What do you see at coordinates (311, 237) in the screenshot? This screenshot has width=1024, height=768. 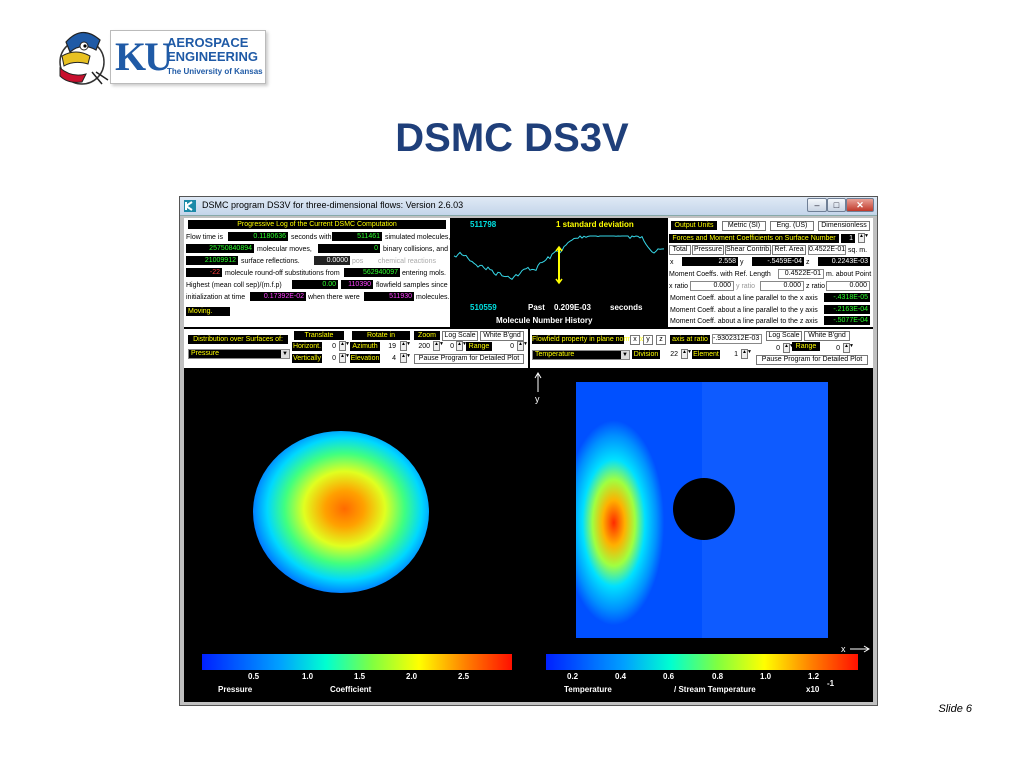 I see `seconds-with-label: seconds with` at bounding box center [311, 237].